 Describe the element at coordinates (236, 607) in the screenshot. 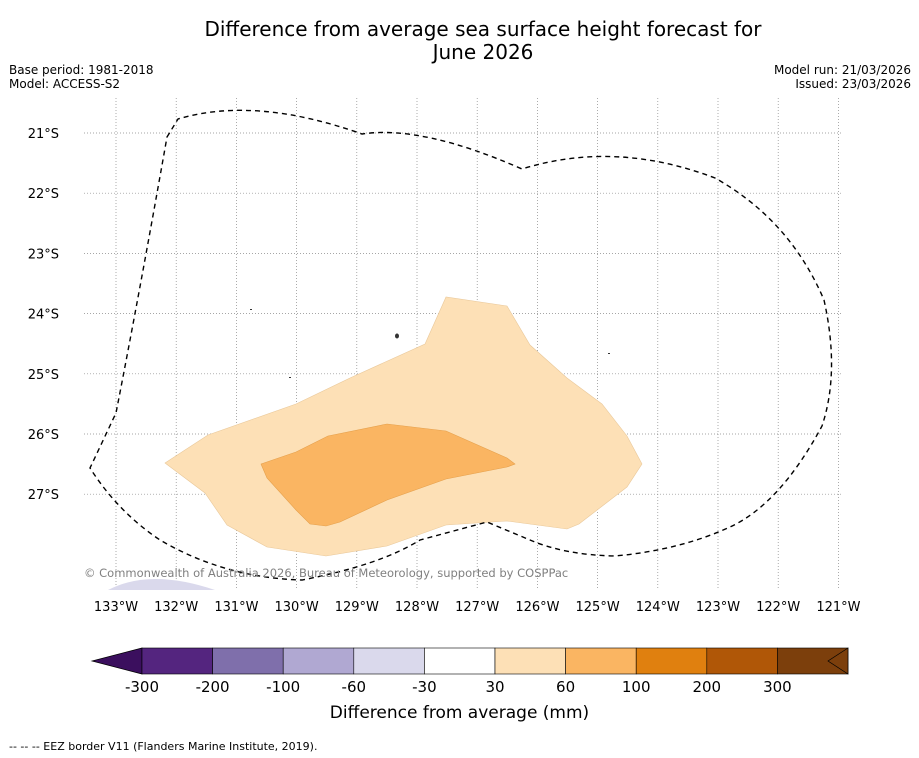

I see `longitude-label: 131°W` at that location.